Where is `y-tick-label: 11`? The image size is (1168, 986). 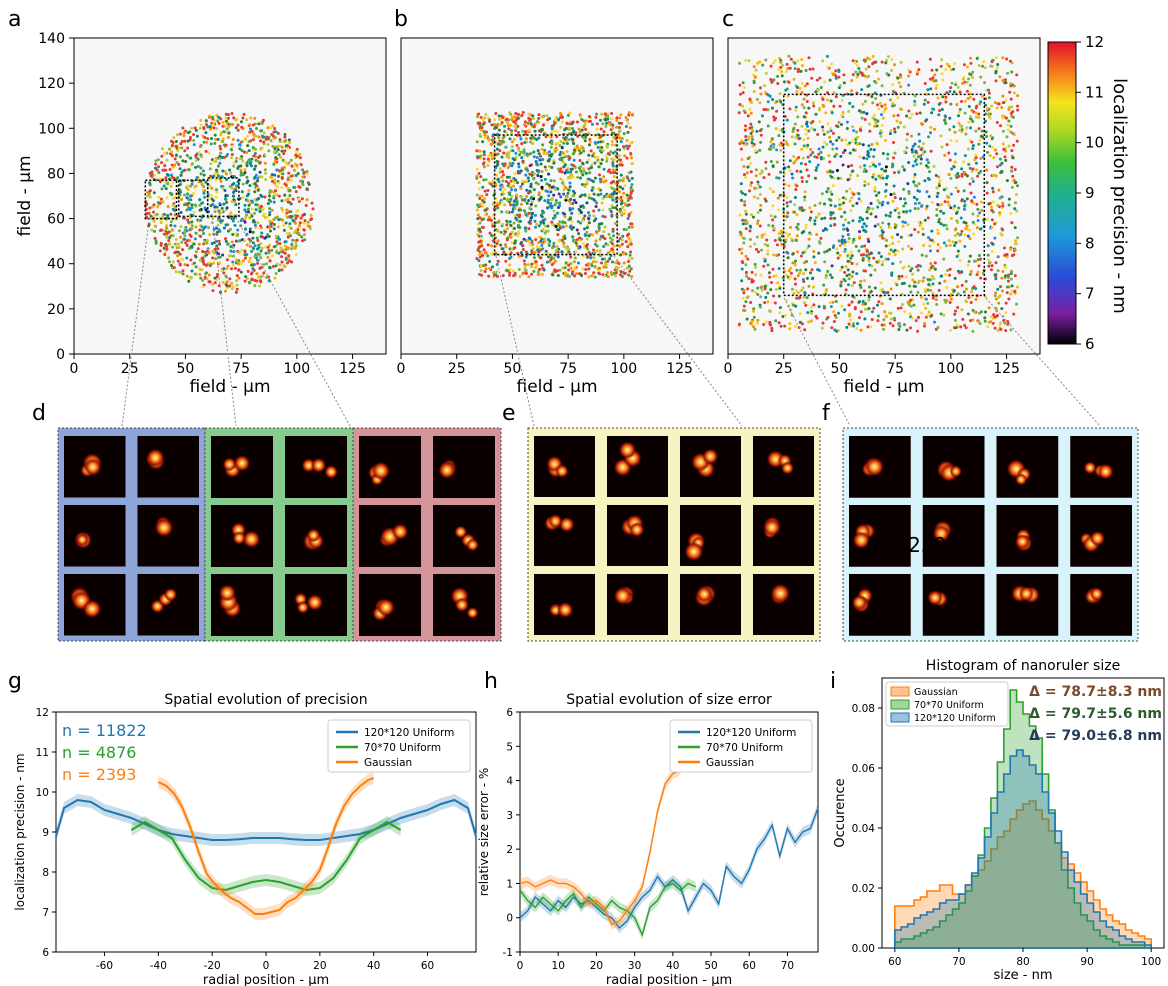
y-tick-label: 11 is located at coordinates (42, 753).